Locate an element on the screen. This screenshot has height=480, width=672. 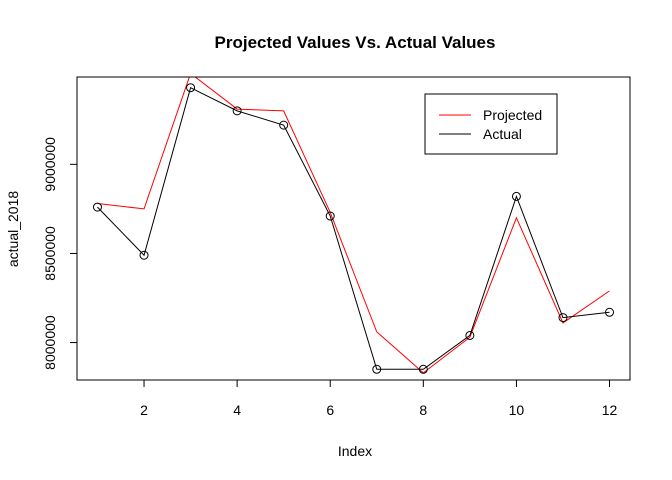
x-axis: 2 4 6 8 10 12 is located at coordinates (379, 398).